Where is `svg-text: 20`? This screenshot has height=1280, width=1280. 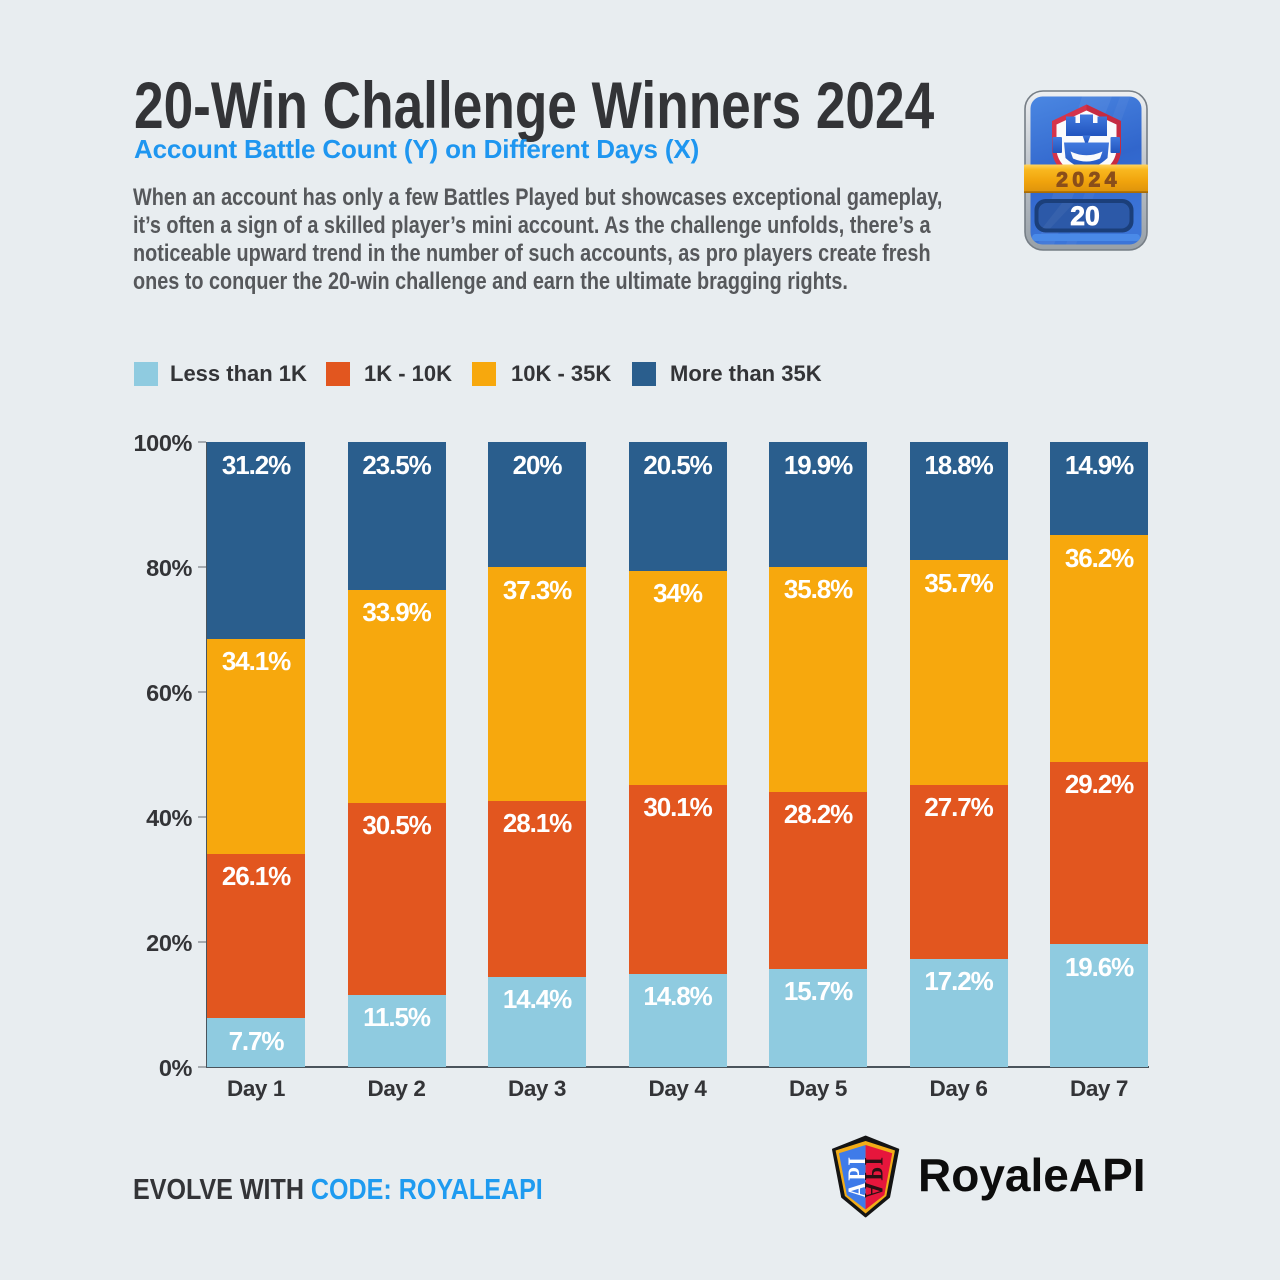 svg-text: 20 is located at coordinates (1084, 216).